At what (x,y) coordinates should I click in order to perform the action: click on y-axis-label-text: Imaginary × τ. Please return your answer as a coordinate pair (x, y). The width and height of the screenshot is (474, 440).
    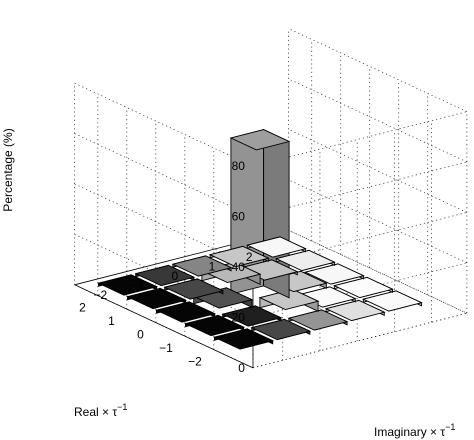
    Looking at the image, I should click on (409, 432).